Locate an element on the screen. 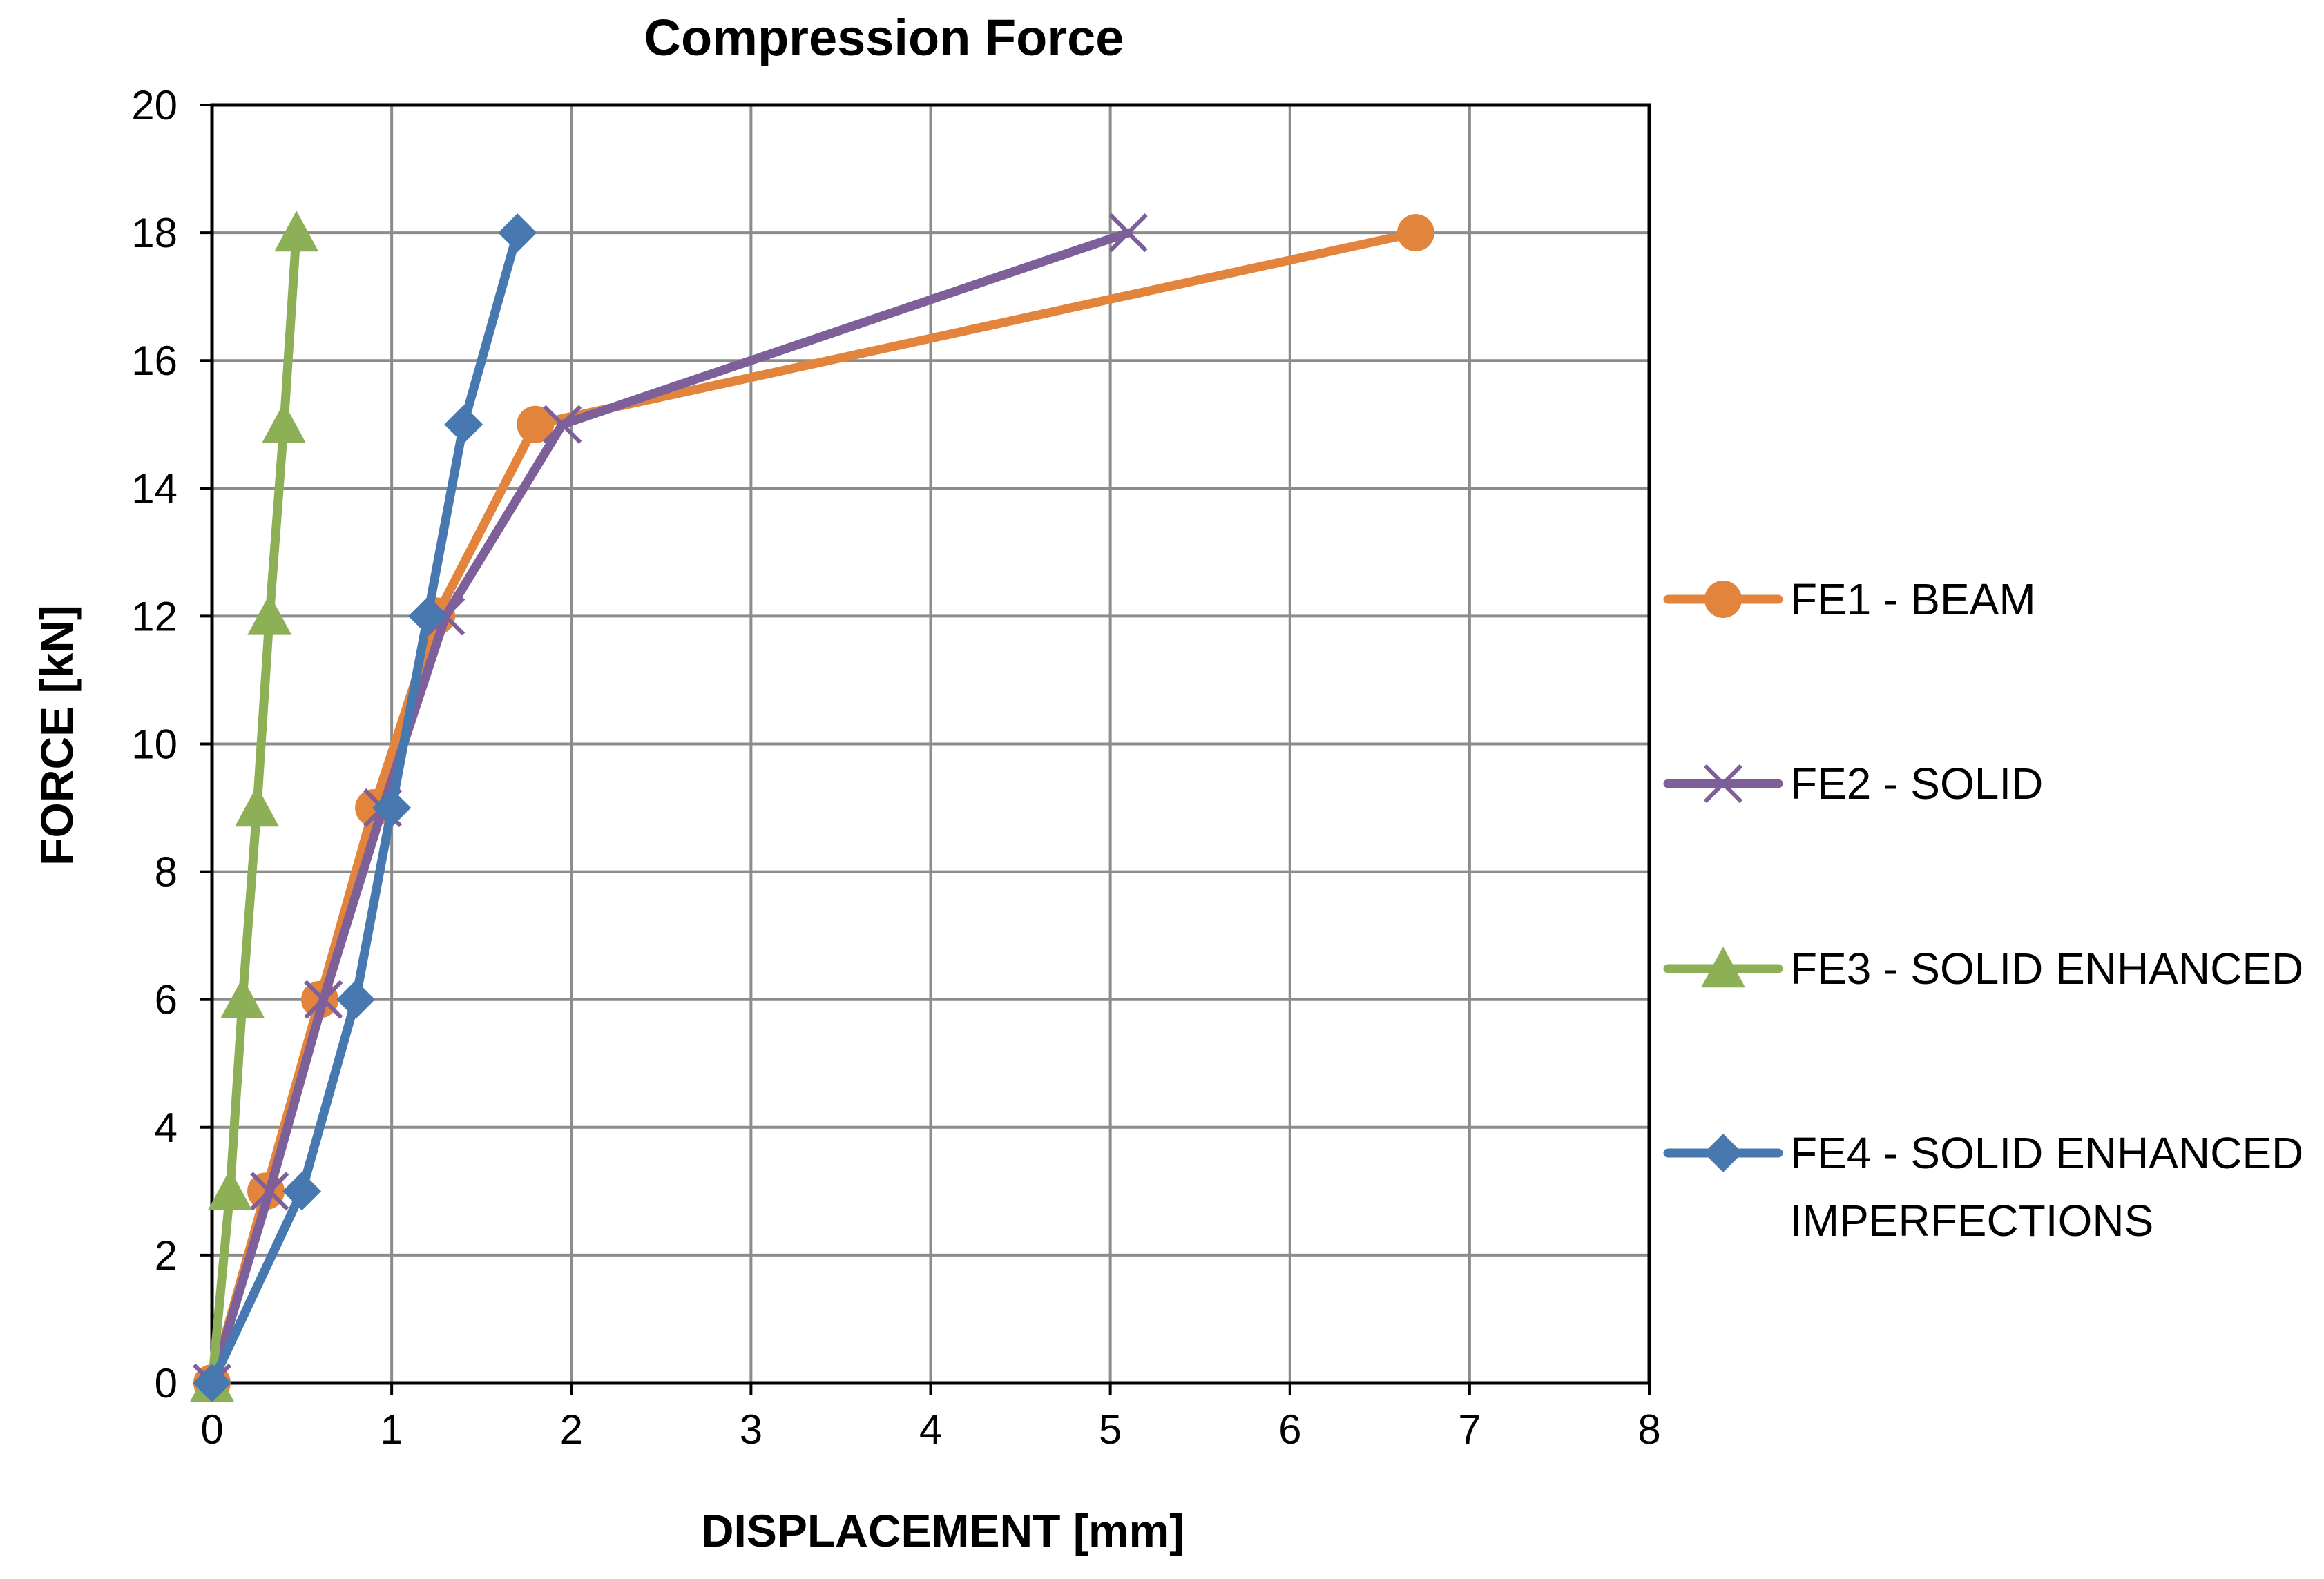  y-tick-label: 6 is located at coordinates (166, 1000).